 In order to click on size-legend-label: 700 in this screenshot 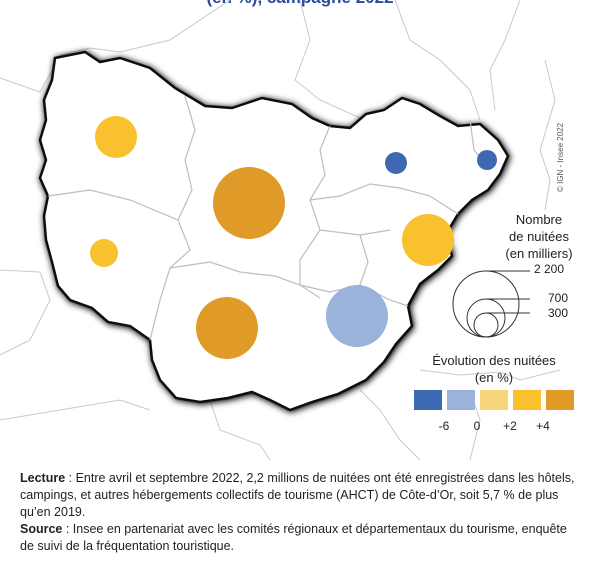, I will do `click(558, 298)`.